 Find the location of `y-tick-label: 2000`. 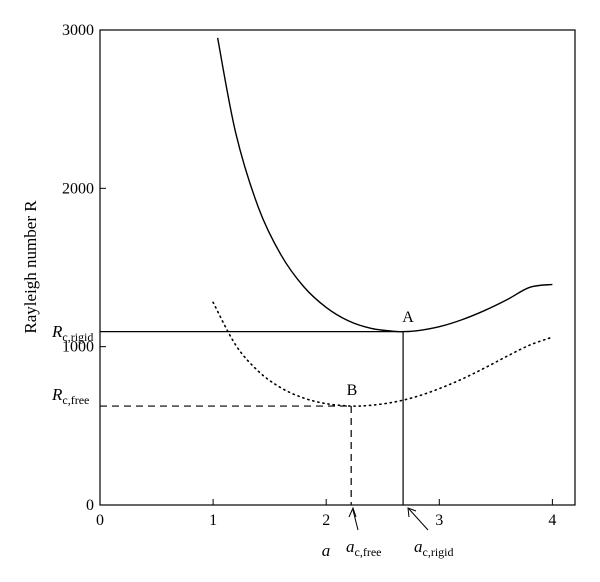

y-tick-label: 2000 is located at coordinates (78, 188).